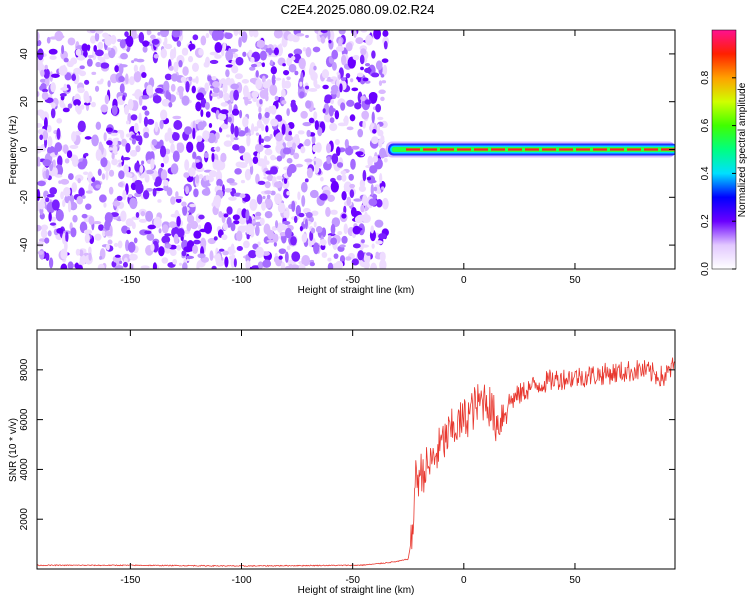  I want to click on colorbar-ticks: 0.0 0.2 0.4 0.6 0.8, so click(718, 173).